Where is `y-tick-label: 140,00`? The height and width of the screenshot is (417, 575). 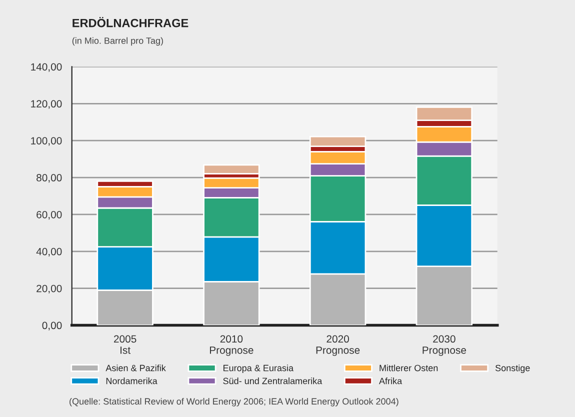 y-tick-label: 140,00 is located at coordinates (46, 67).